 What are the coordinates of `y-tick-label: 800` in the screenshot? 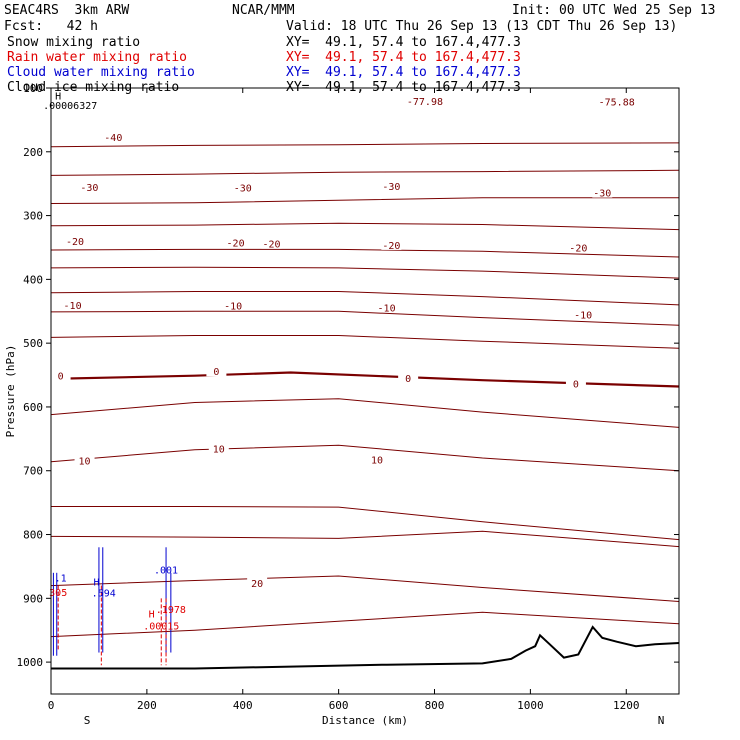 It's located at (33, 535).